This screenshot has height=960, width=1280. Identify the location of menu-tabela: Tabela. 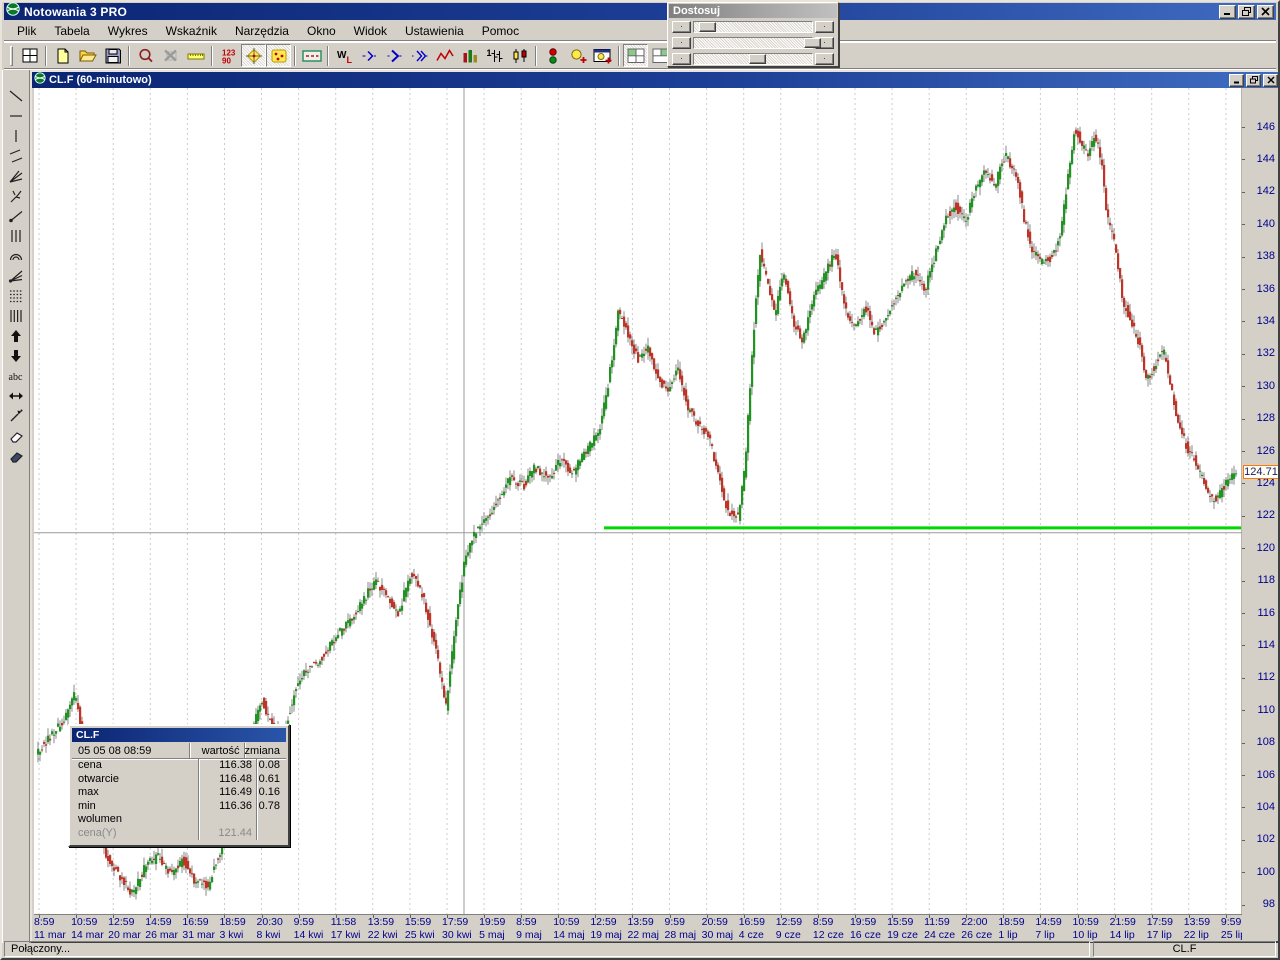
(72, 30).